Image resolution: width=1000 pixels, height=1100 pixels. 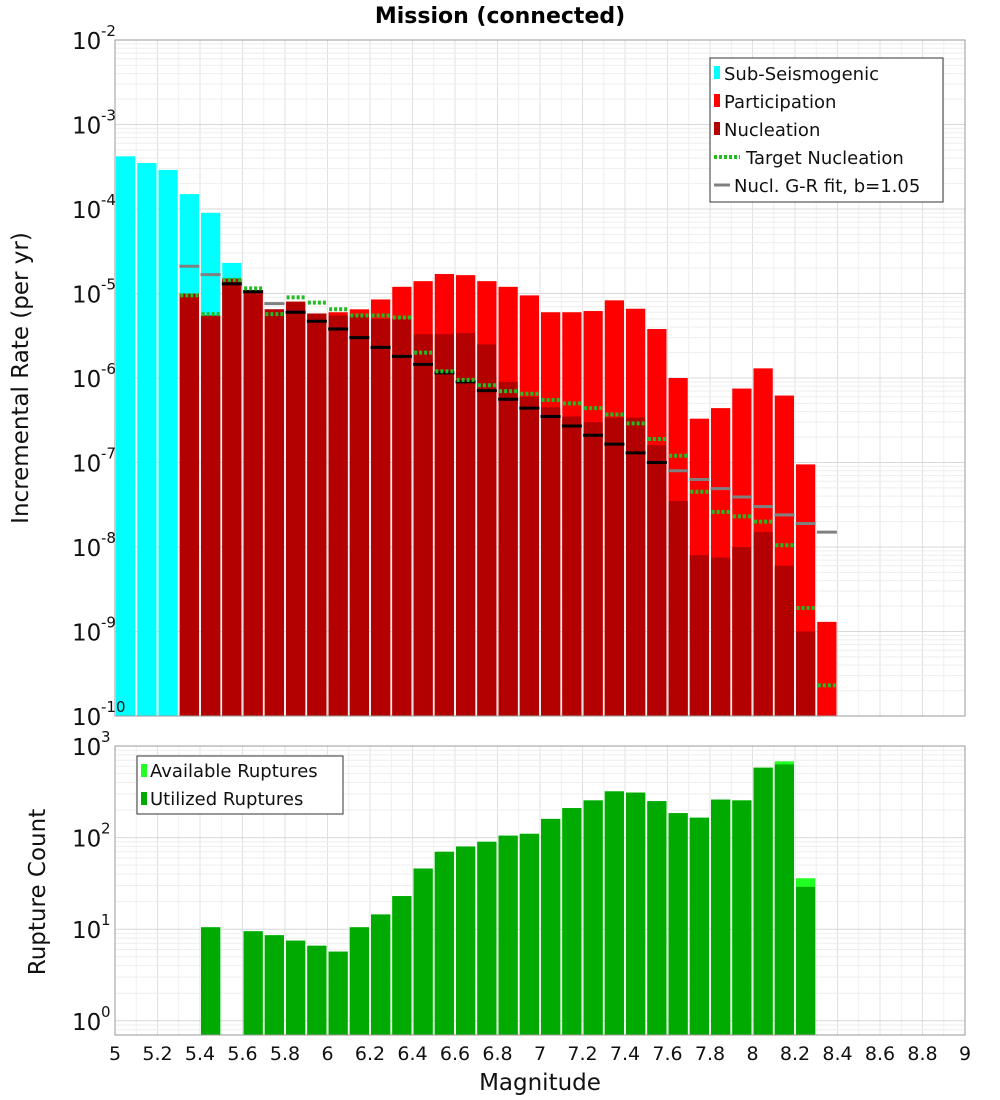 I want to click on x-tick-label: 6, so click(x=327, y=1054).